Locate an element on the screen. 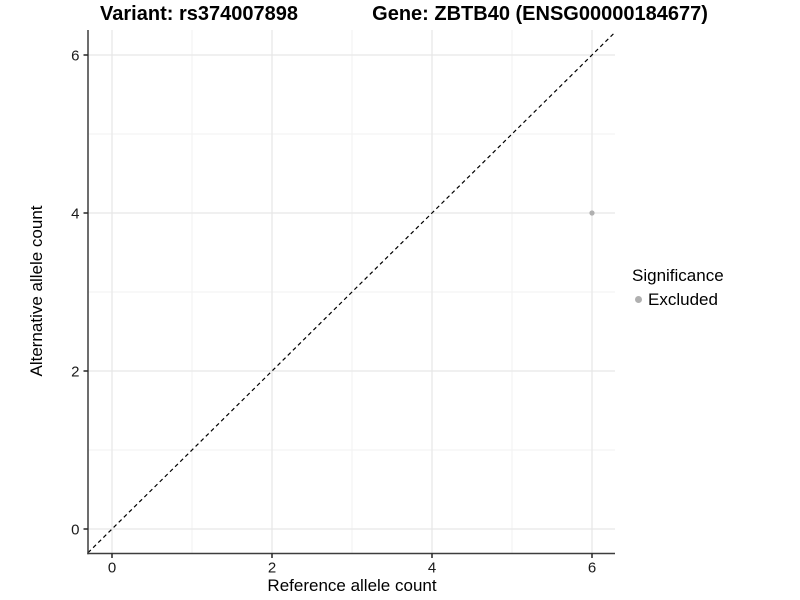 The image size is (800, 600). legend-items: Excluded is located at coordinates (678, 299).